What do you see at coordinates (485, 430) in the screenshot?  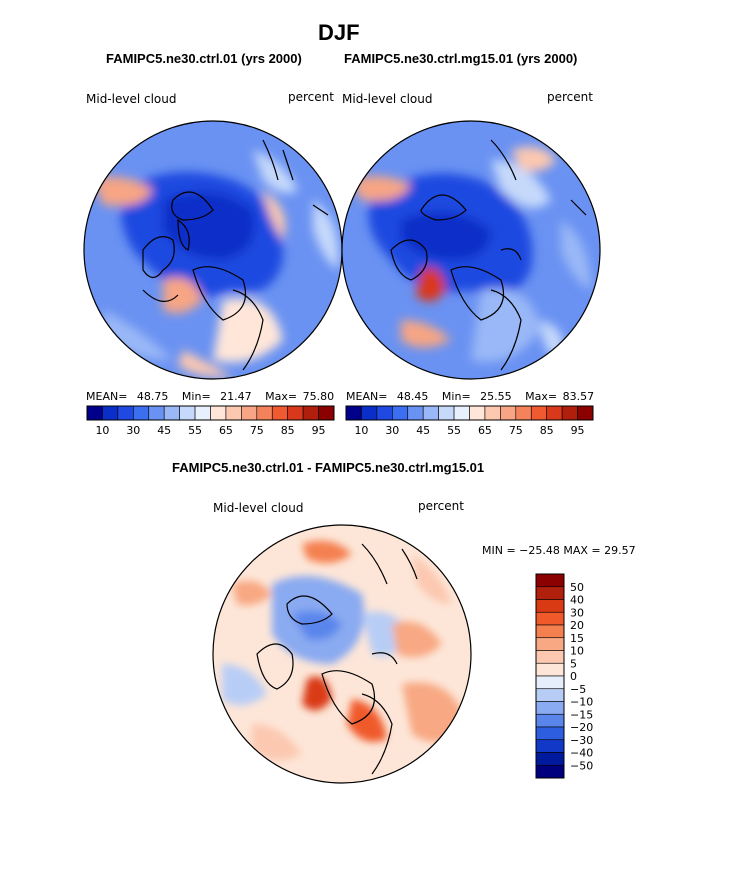 I see `colorbar-tick-label: 65` at bounding box center [485, 430].